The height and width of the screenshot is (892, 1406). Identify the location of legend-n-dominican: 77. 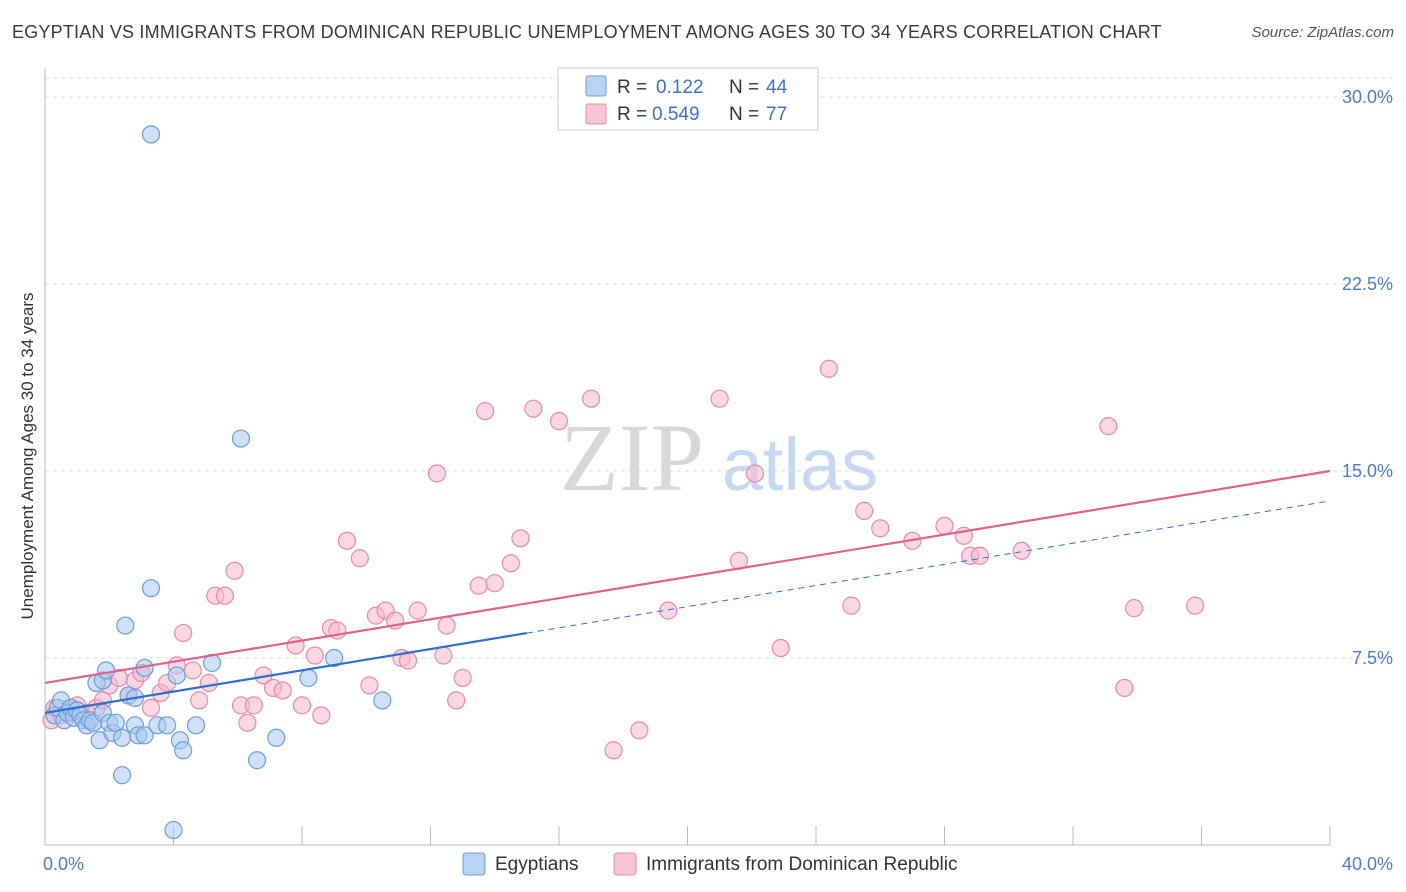
(776, 114).